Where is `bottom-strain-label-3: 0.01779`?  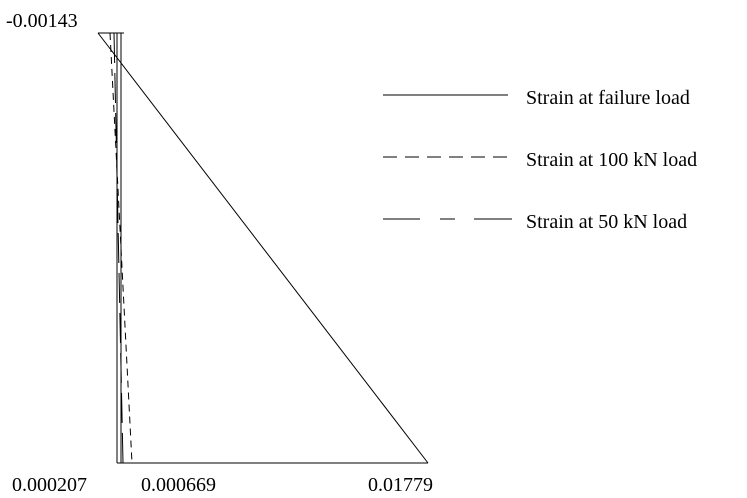
bottom-strain-label-3: 0.01779 is located at coordinates (400, 485).